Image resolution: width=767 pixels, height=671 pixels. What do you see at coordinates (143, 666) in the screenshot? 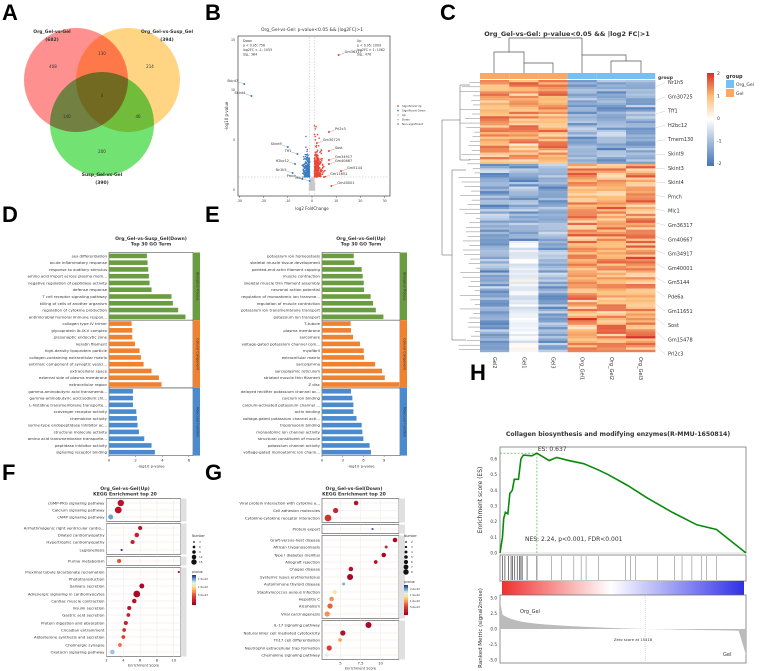
I see `x-axis-label: Enrichment Score` at bounding box center [143, 666].